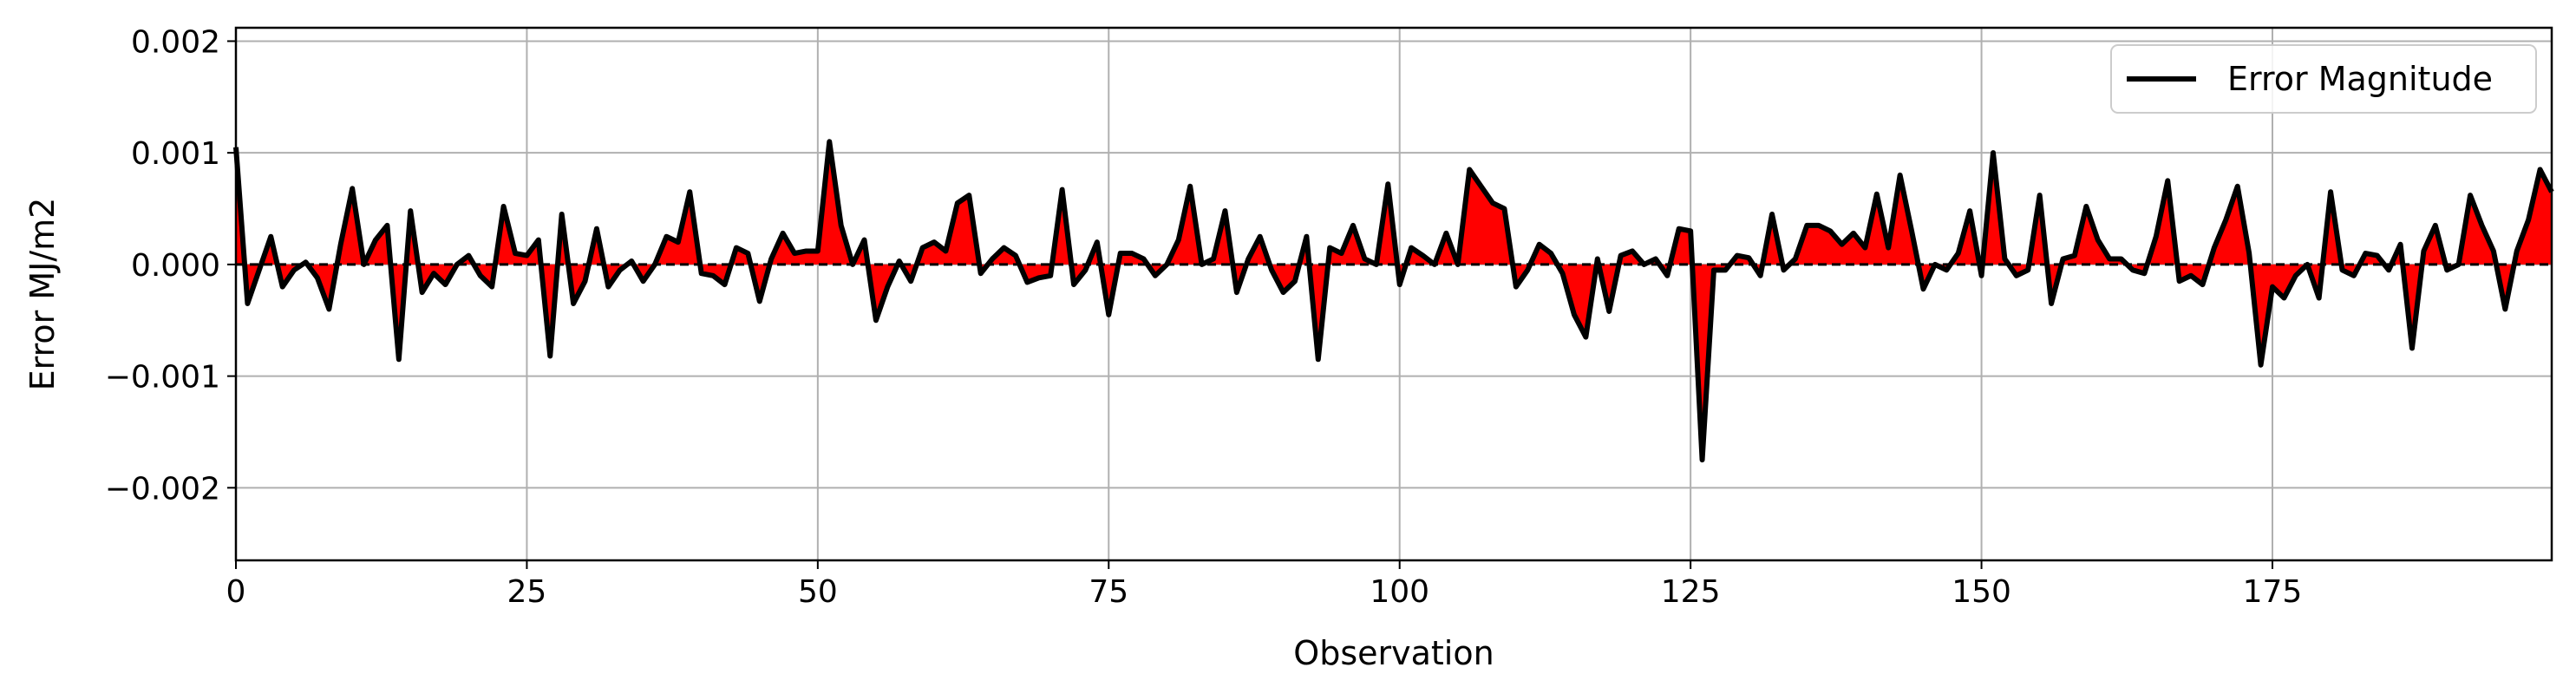 This screenshot has height=700, width=2576. Describe the element at coordinates (2360, 79) in the screenshot. I see `legend-label-error-magnitude: Error Magnitude` at that location.